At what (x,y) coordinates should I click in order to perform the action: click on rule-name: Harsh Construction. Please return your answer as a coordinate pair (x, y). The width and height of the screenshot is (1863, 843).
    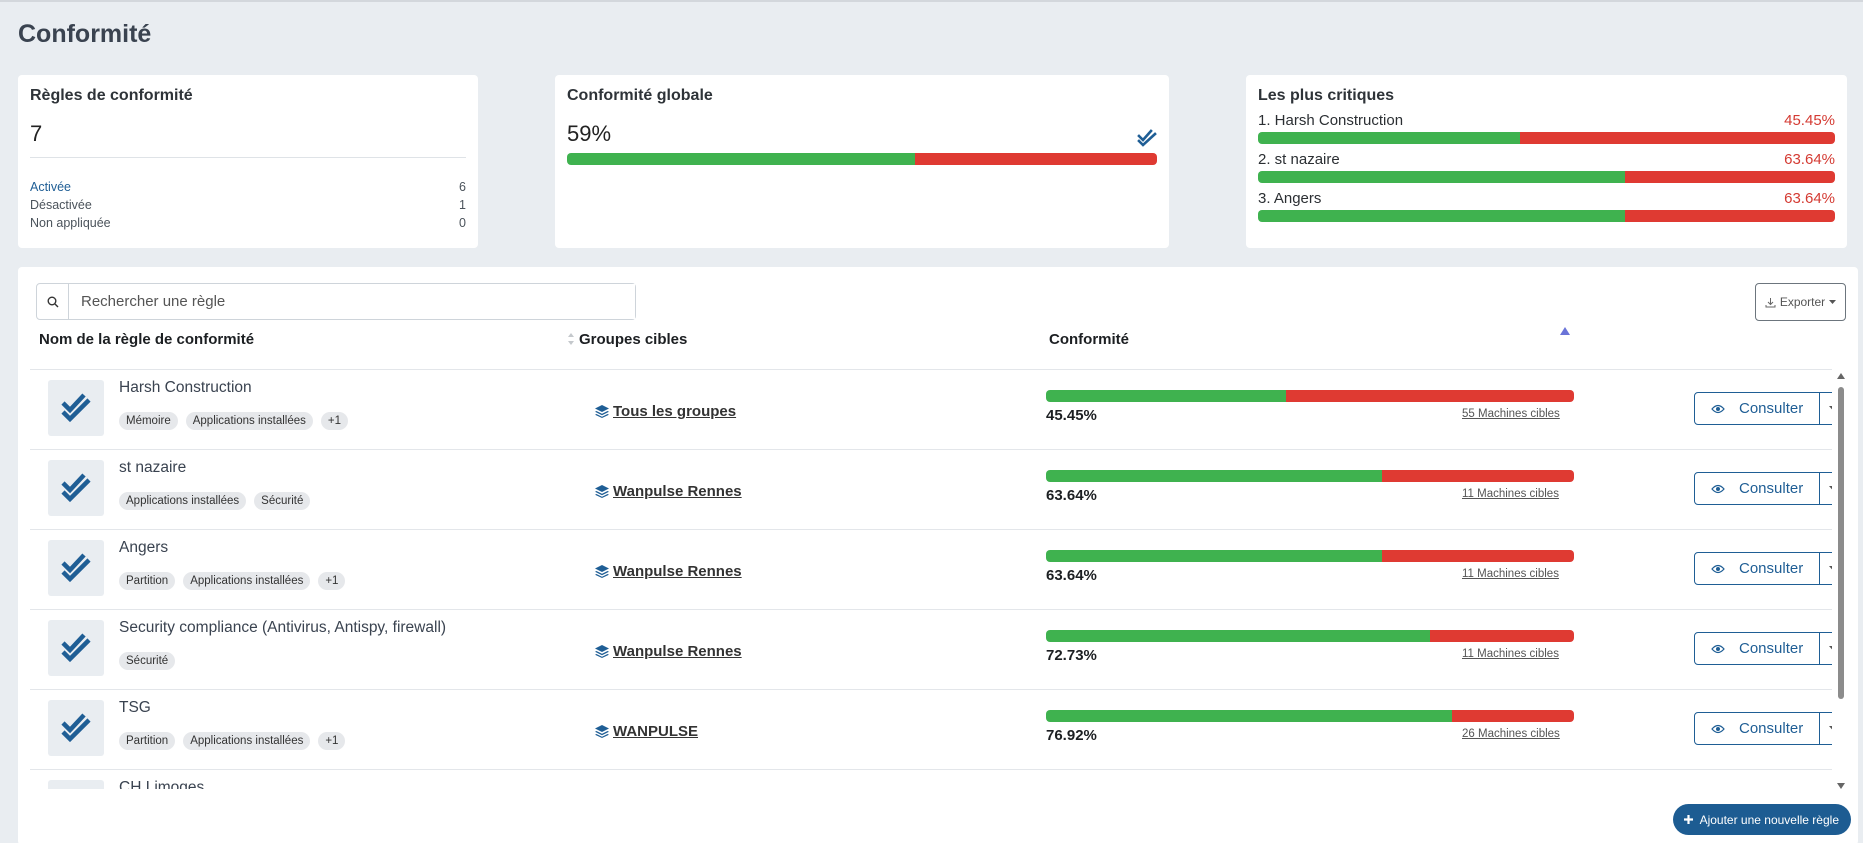
    Looking at the image, I should click on (185, 387).